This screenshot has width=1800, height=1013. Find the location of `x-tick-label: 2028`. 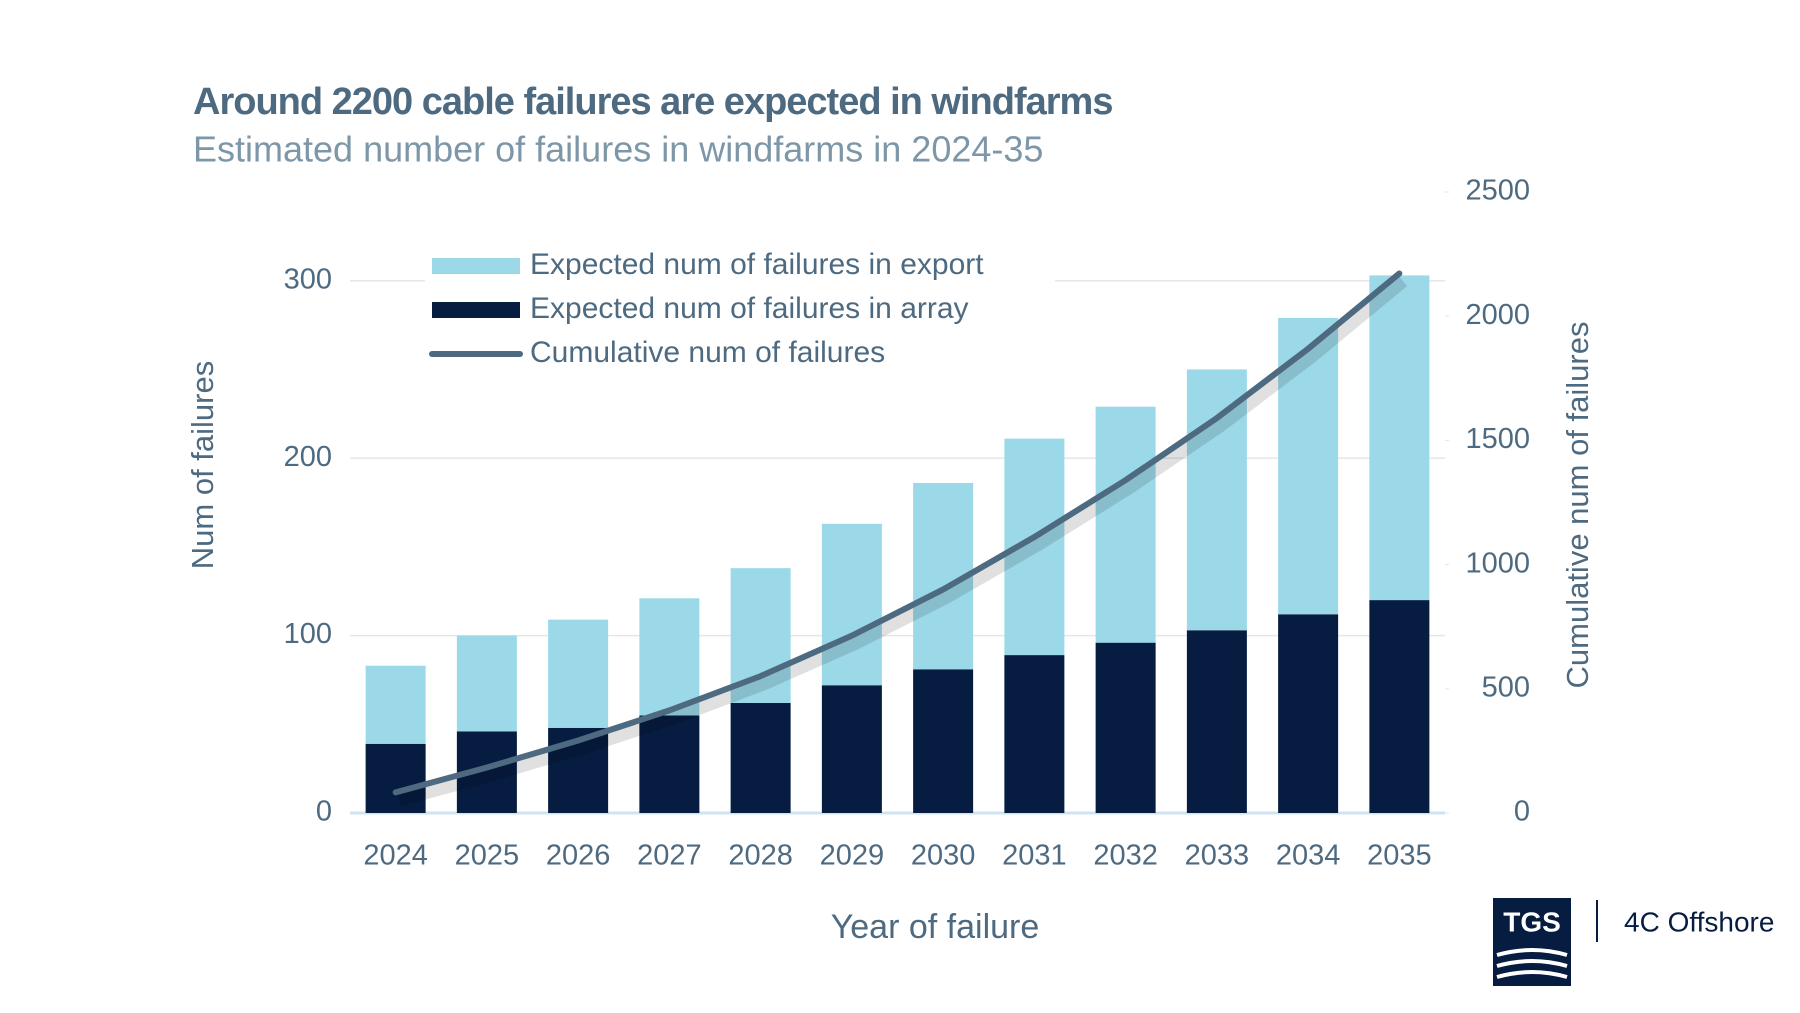

x-tick-label: 2028 is located at coordinates (760, 856).